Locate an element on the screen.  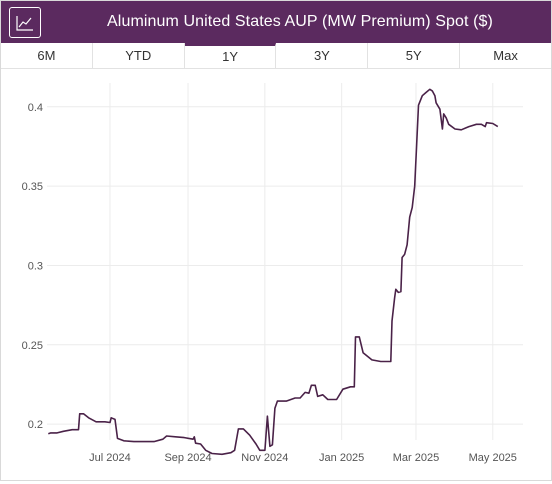
x-tick-label: Nov 2024 is located at coordinates (264, 458).